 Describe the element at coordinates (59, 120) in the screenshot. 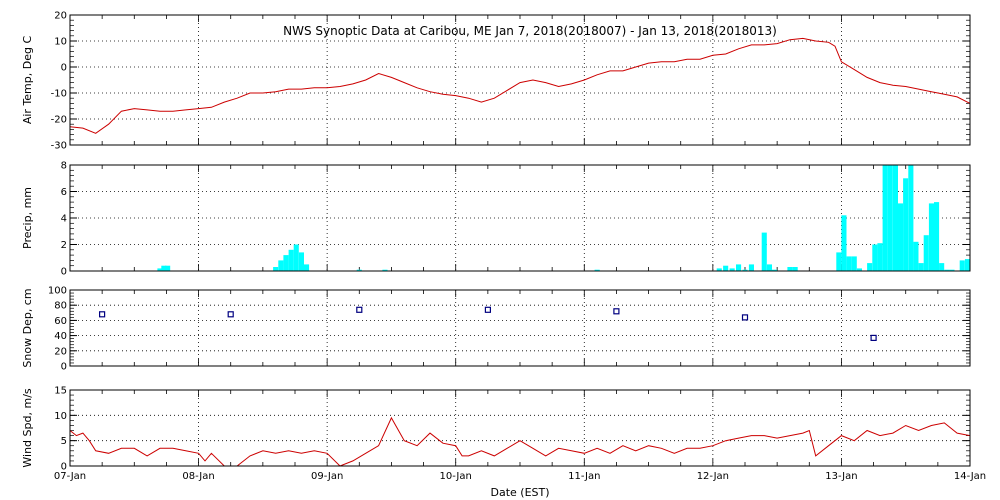

I see `y-tick-label: -20` at that location.